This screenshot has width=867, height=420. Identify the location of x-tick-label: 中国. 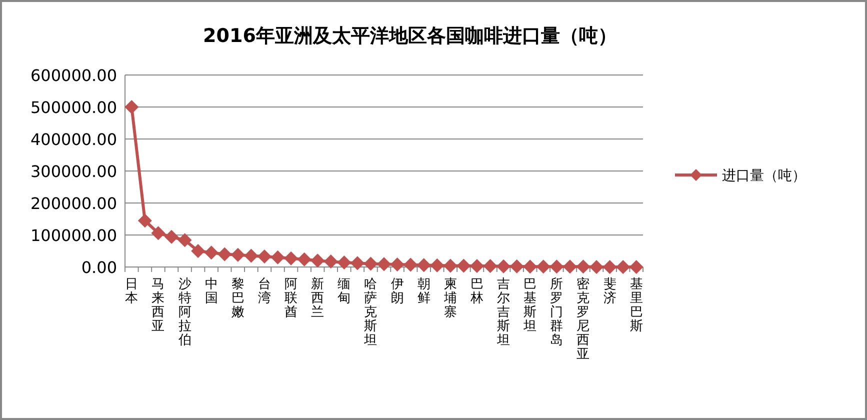
(211, 291).